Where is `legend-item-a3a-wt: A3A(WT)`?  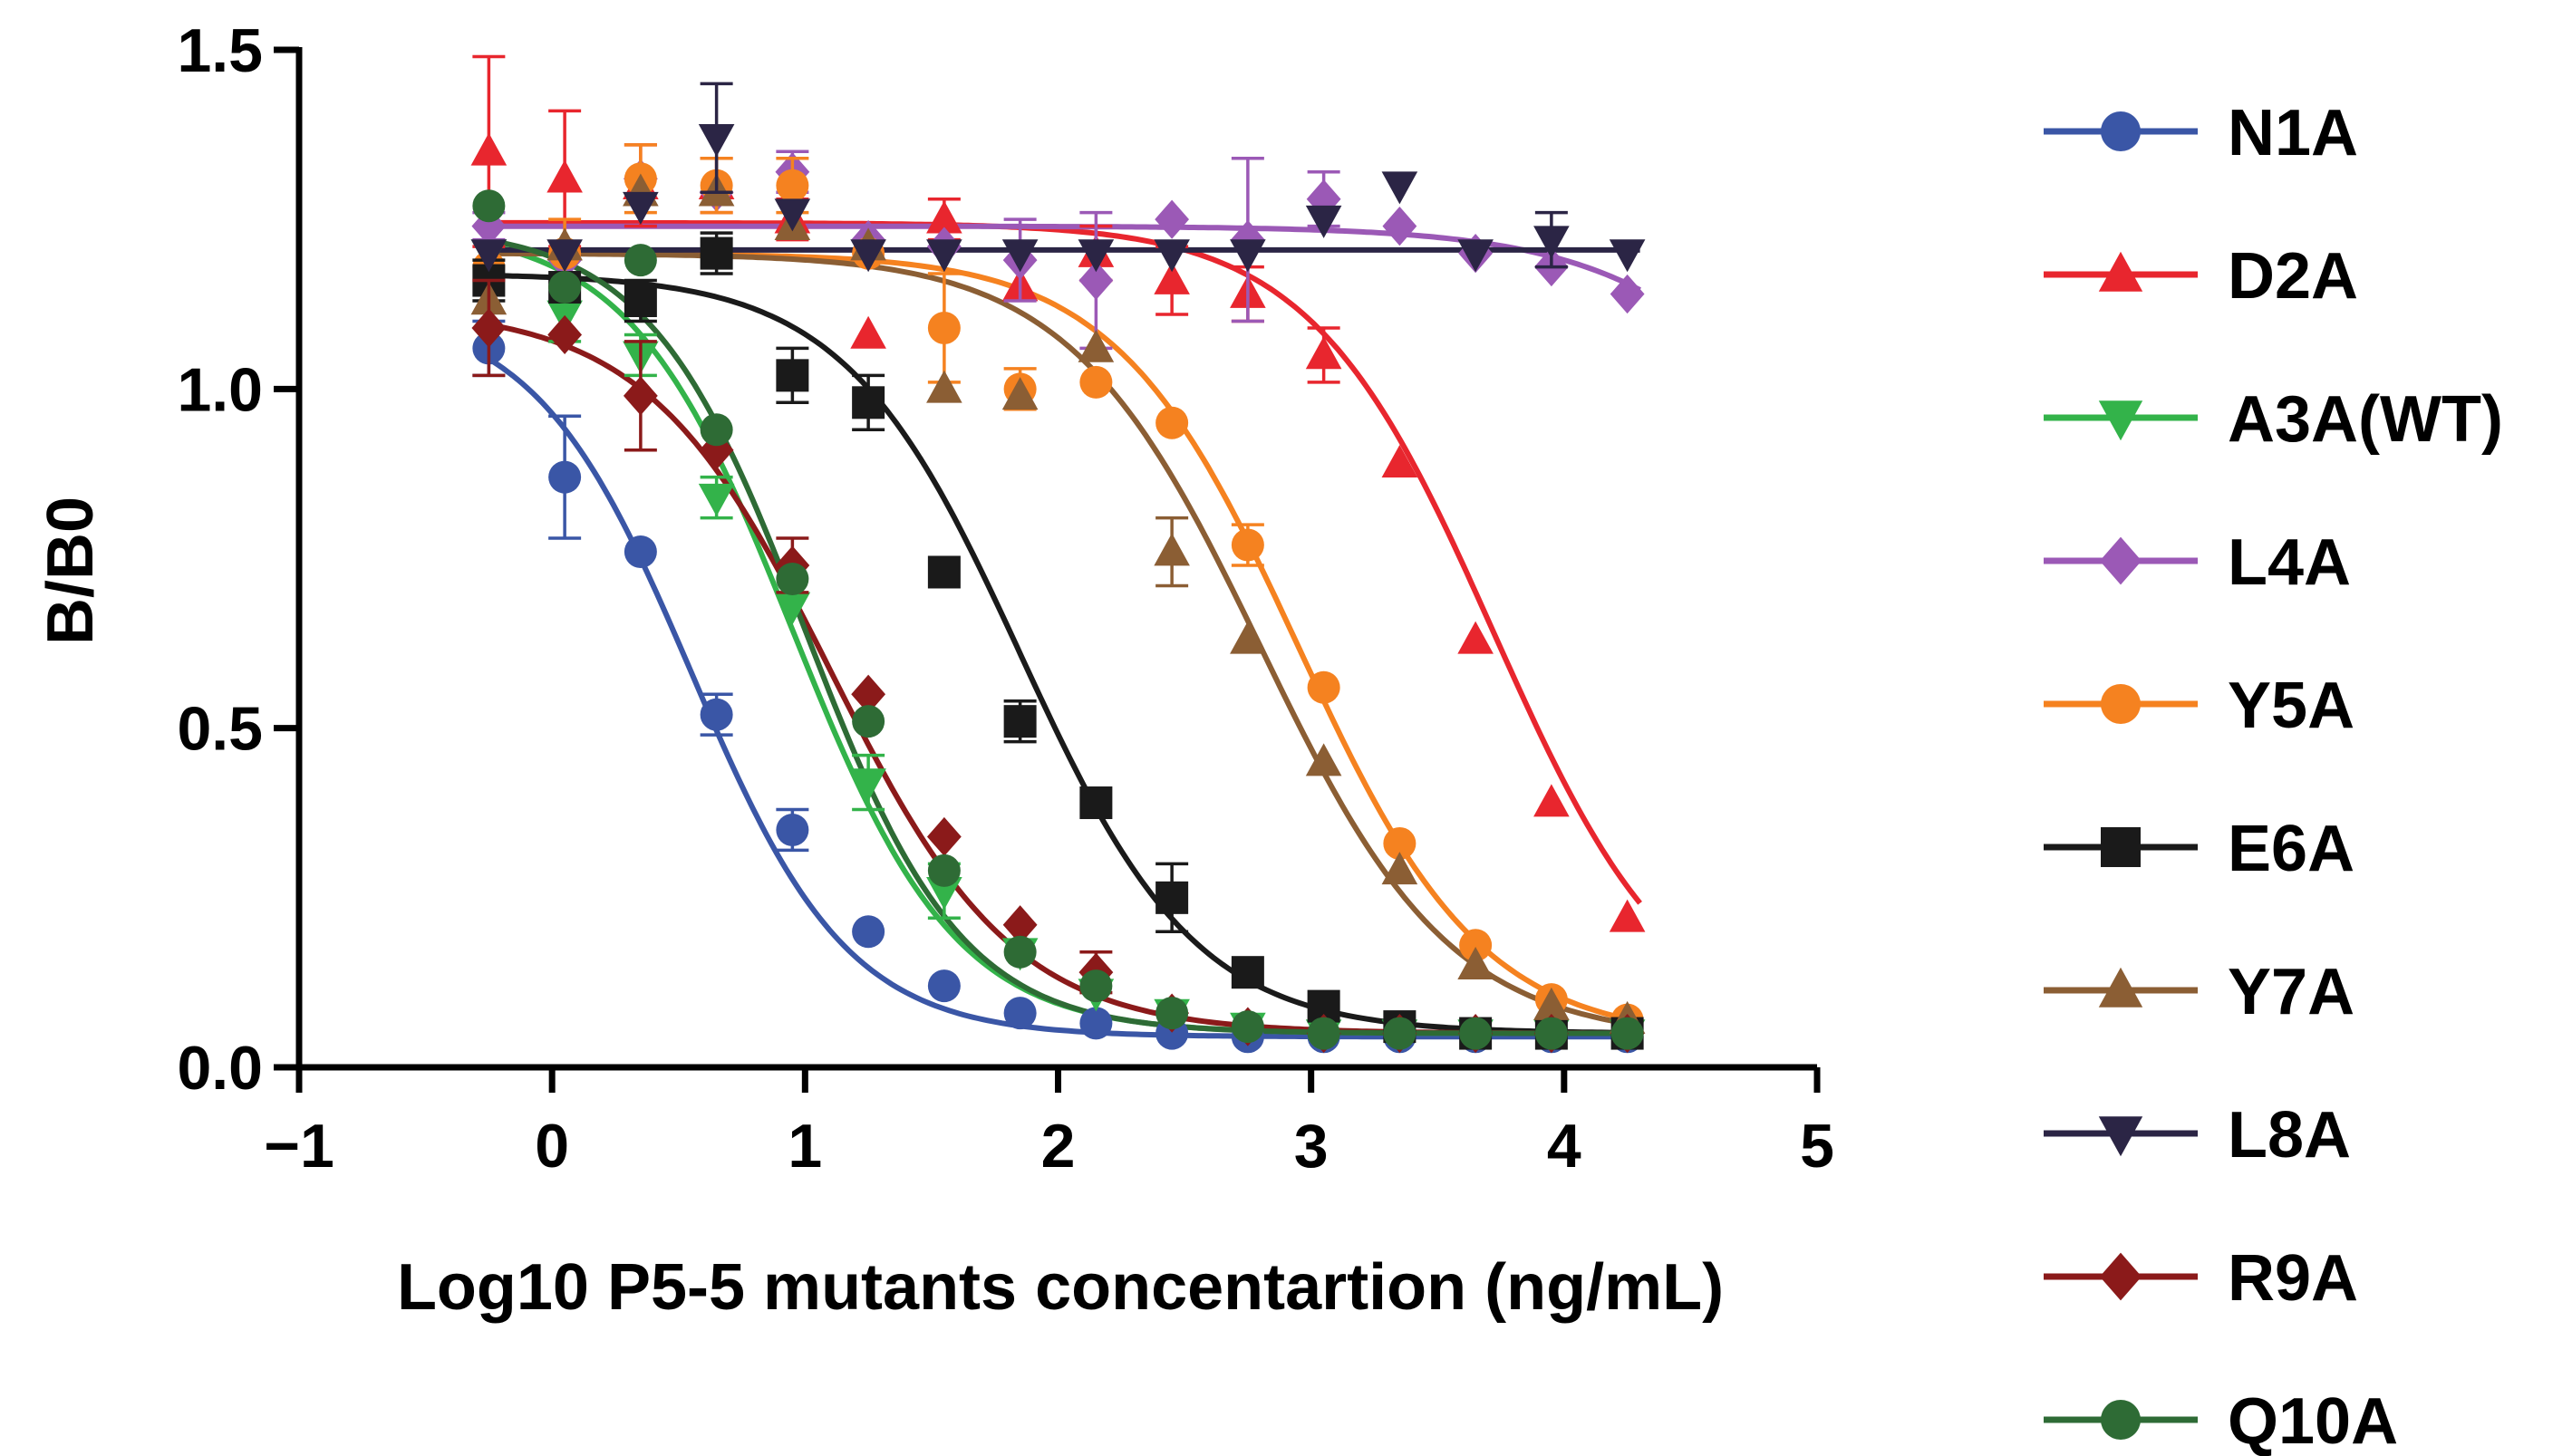
legend-item-a3a-wt: A3A(WT) is located at coordinates (2273, 419).